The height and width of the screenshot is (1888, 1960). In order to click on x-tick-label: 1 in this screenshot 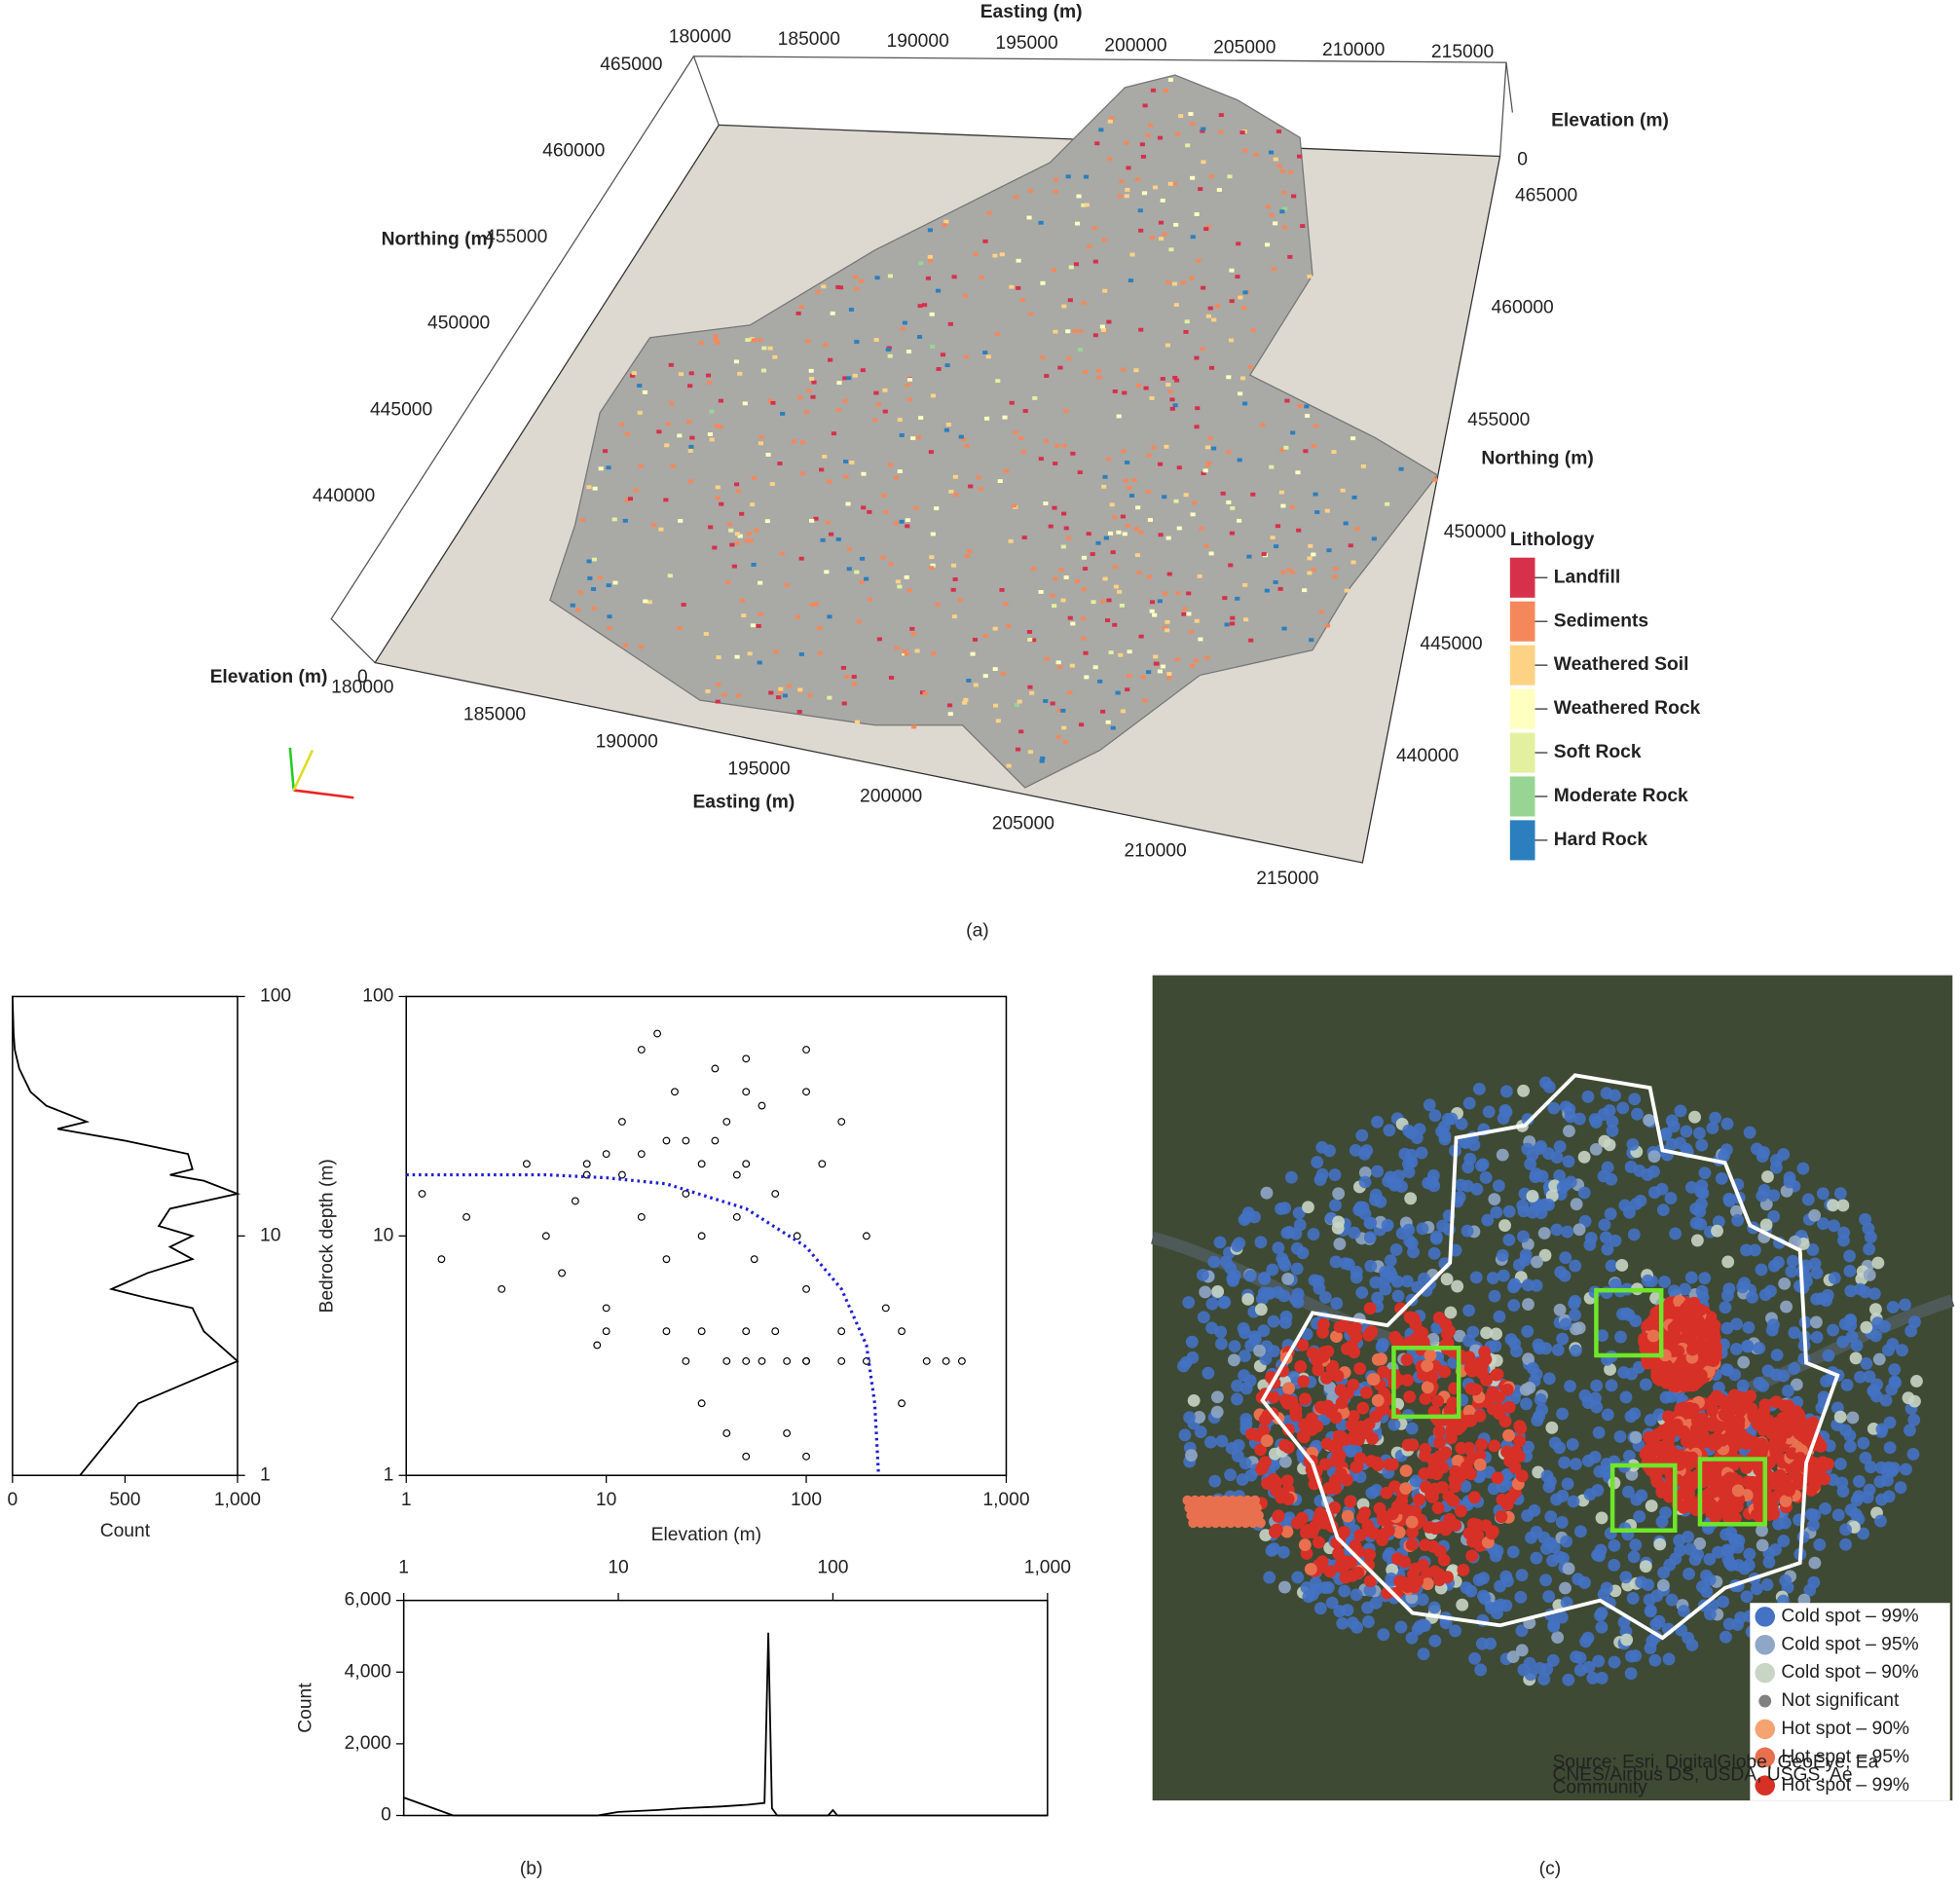, I will do `click(406, 1500)`.